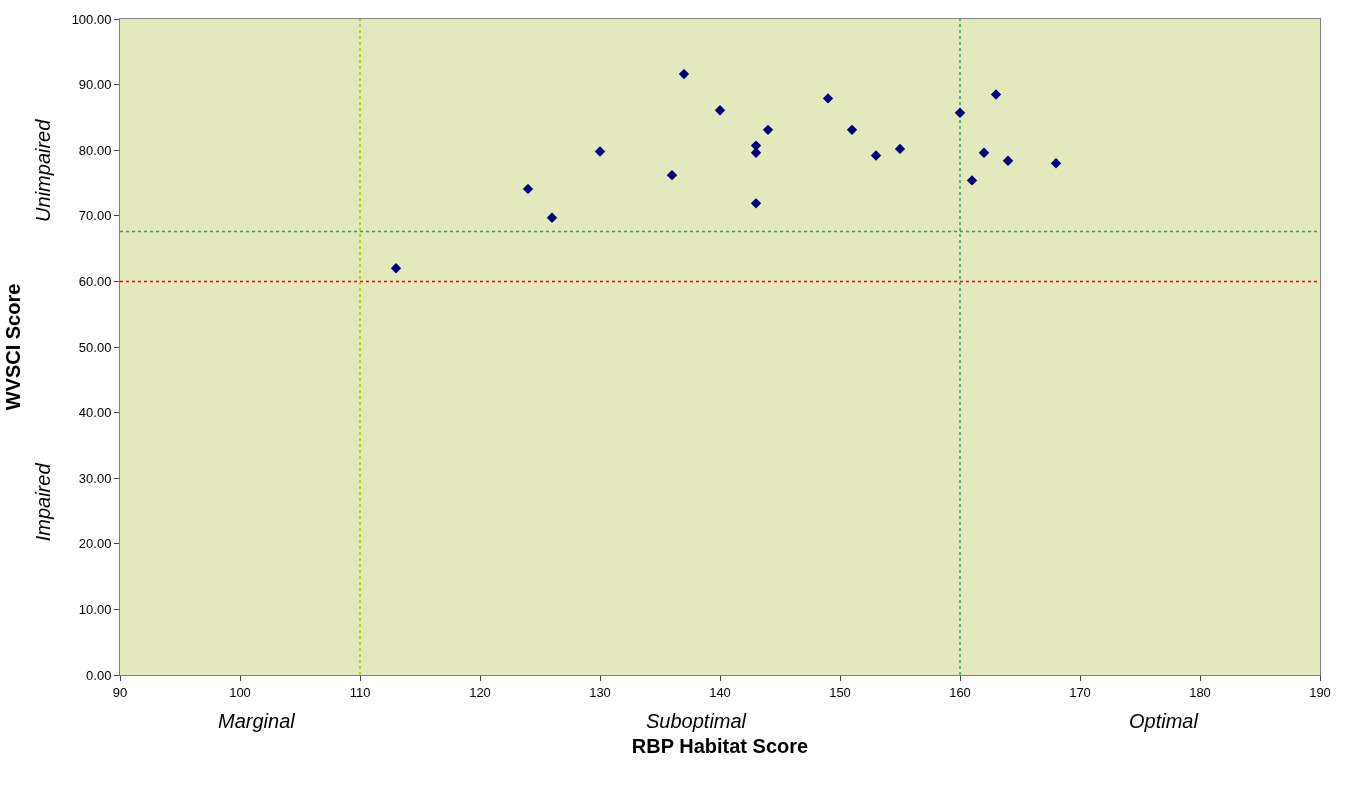 Image resolution: width=1345 pixels, height=785 pixels. What do you see at coordinates (95, 609) in the screenshot?
I see `y-tick-label: 10.00` at bounding box center [95, 609].